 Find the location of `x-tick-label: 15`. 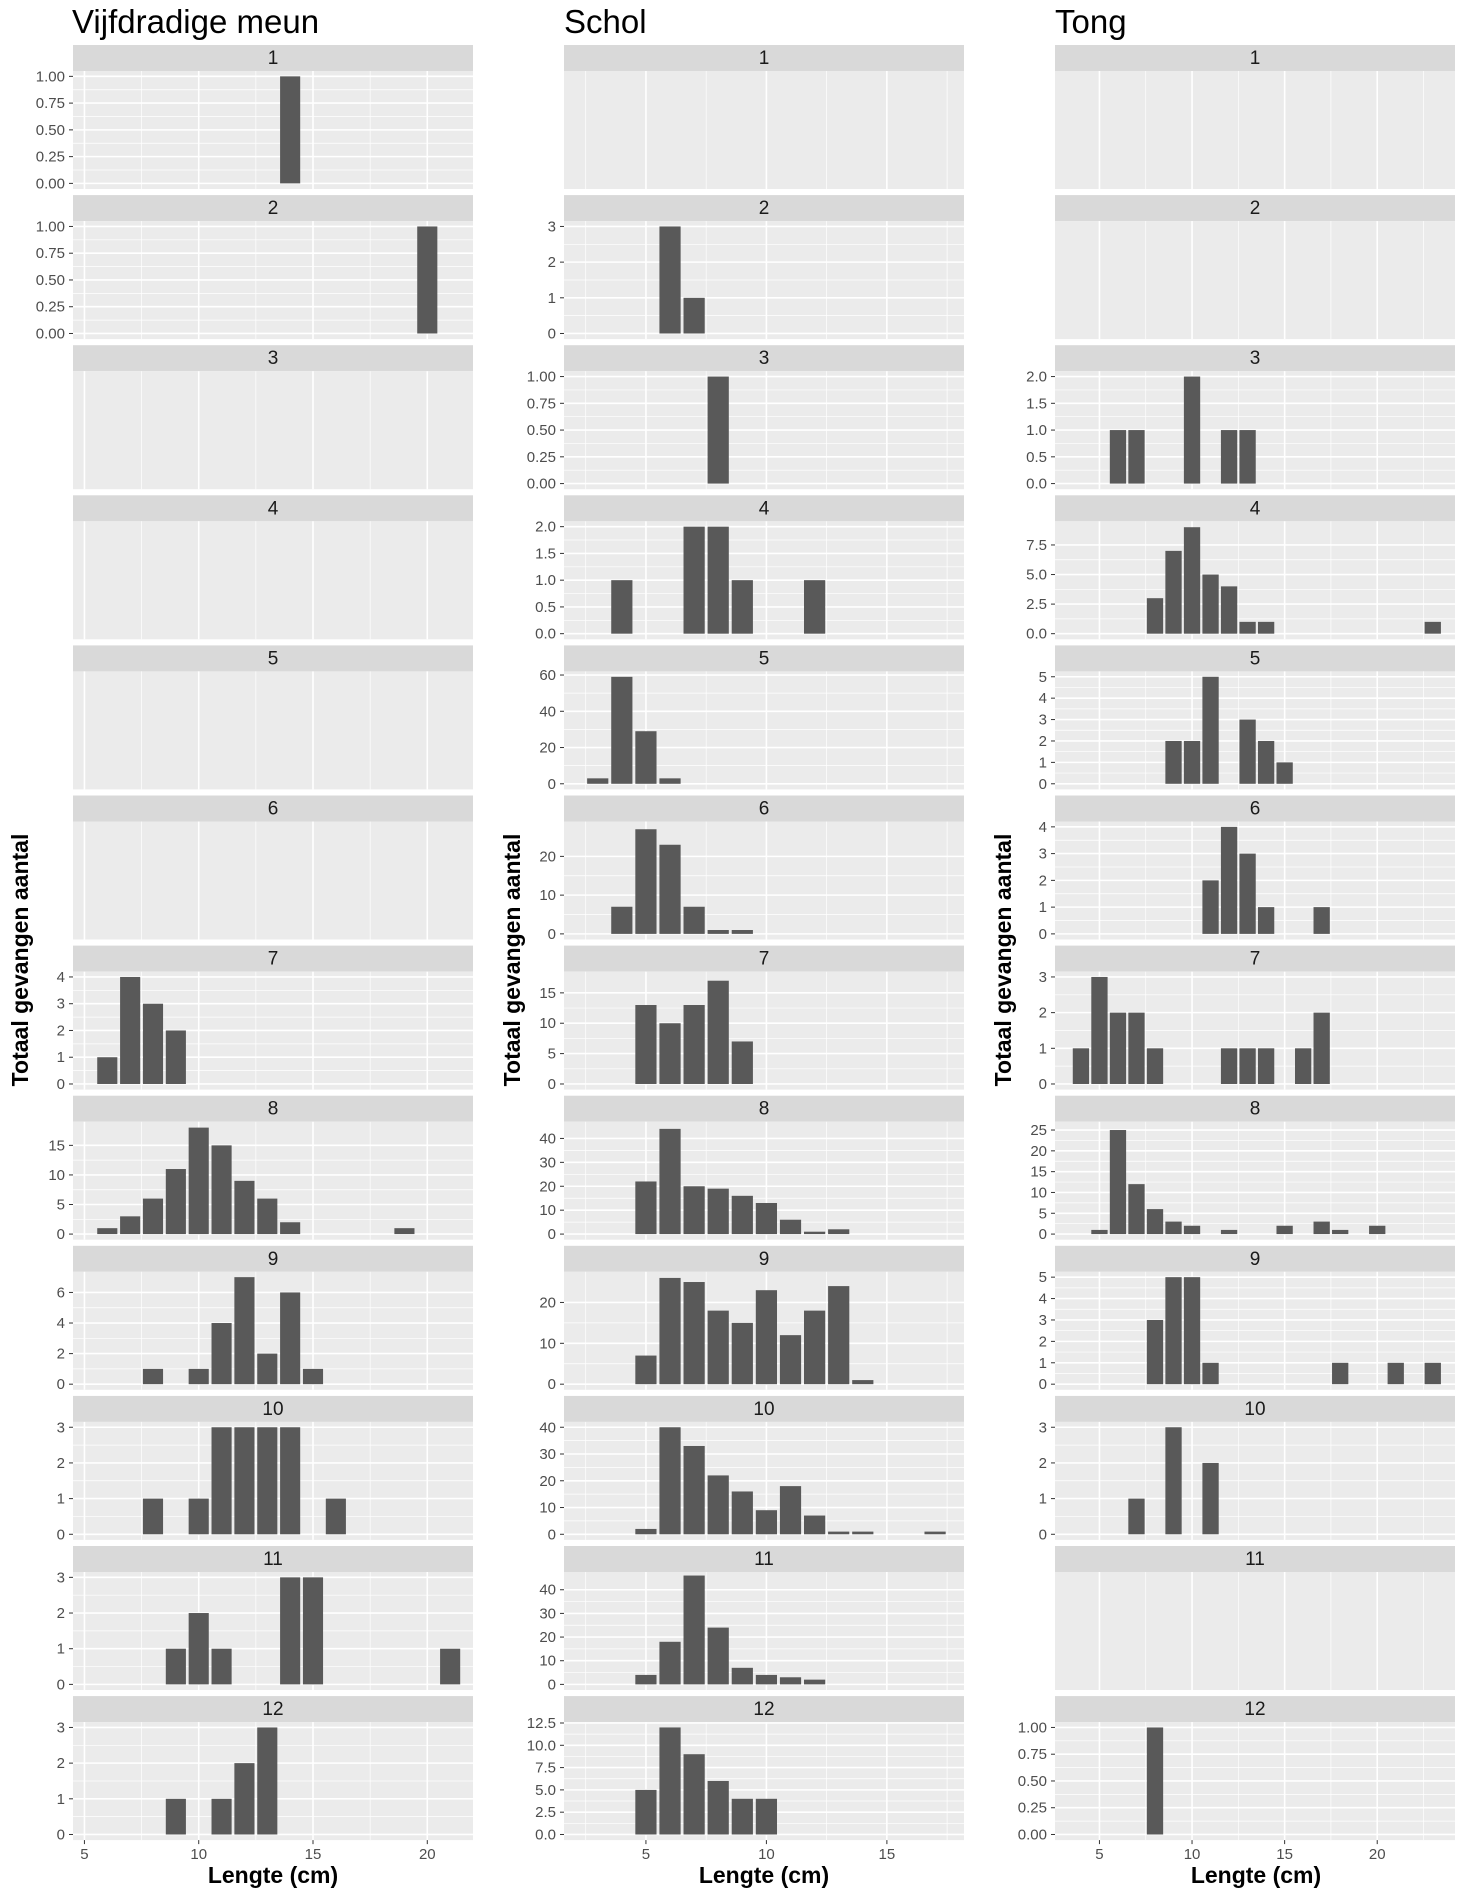

x-tick-label: 15 is located at coordinates (1284, 1854).